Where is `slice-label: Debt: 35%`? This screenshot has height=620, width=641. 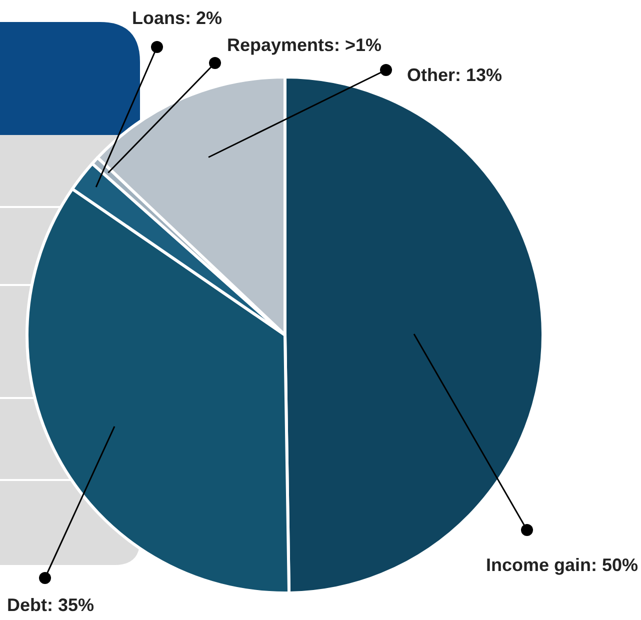
slice-label: Debt: 35% is located at coordinates (50, 605).